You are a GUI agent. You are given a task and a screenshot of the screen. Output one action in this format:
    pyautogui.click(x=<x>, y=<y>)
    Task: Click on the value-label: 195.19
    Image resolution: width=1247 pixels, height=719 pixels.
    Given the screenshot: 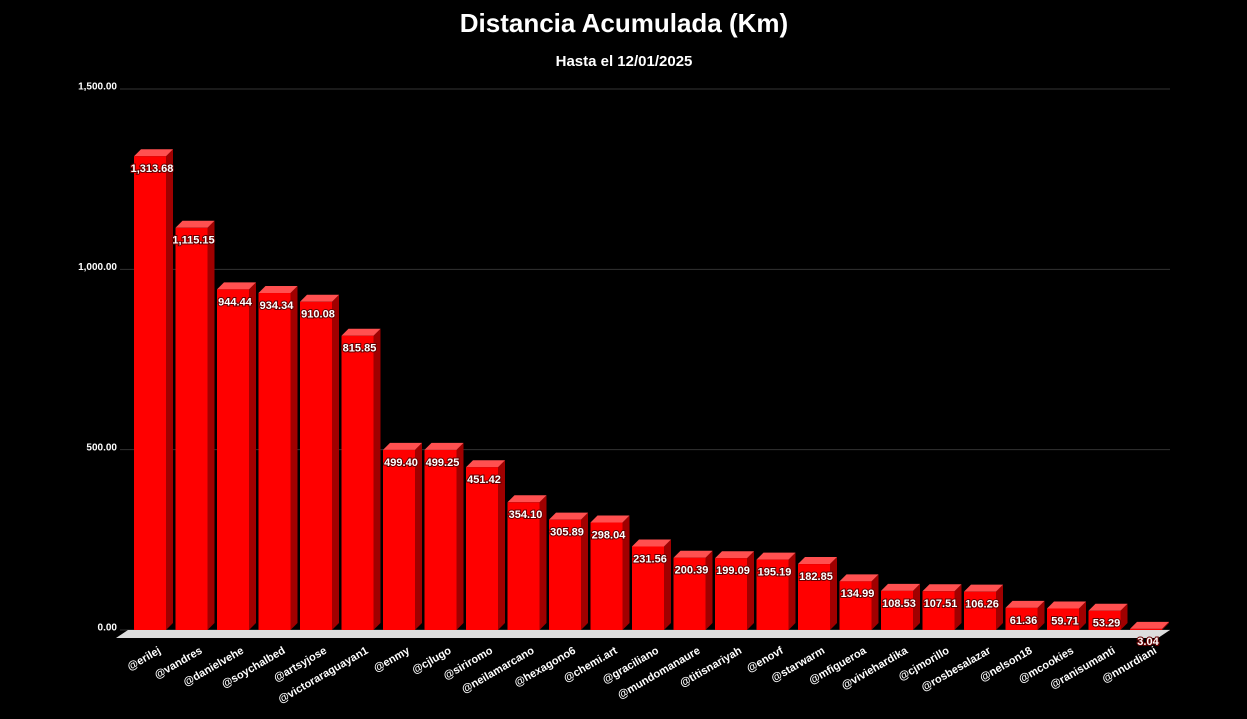 What is the action you would take?
    pyautogui.click(x=775, y=573)
    